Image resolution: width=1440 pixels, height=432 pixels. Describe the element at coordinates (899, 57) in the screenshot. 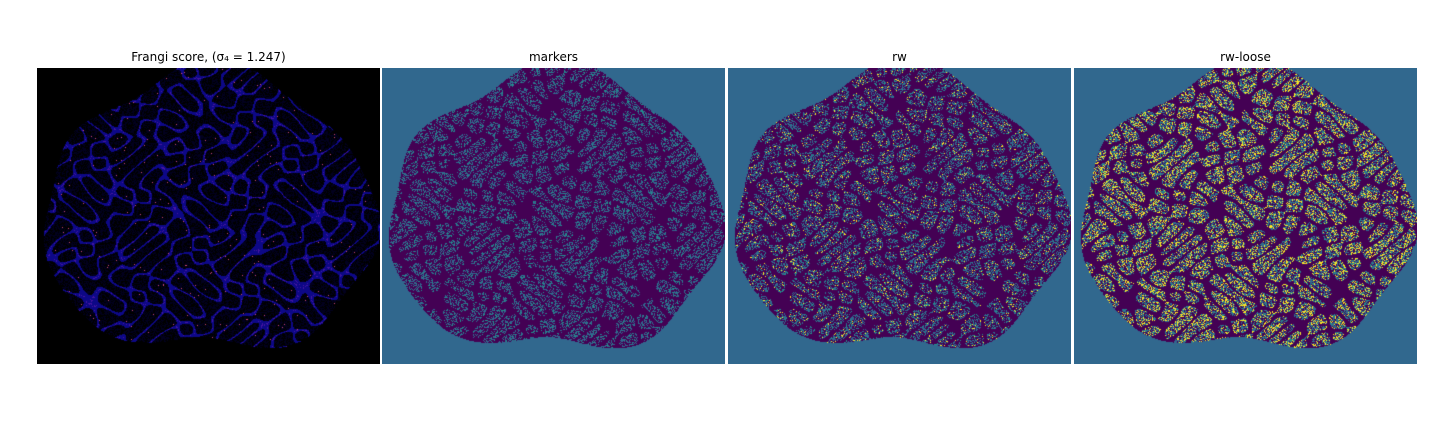

I see `panel-title-rw: rw` at that location.